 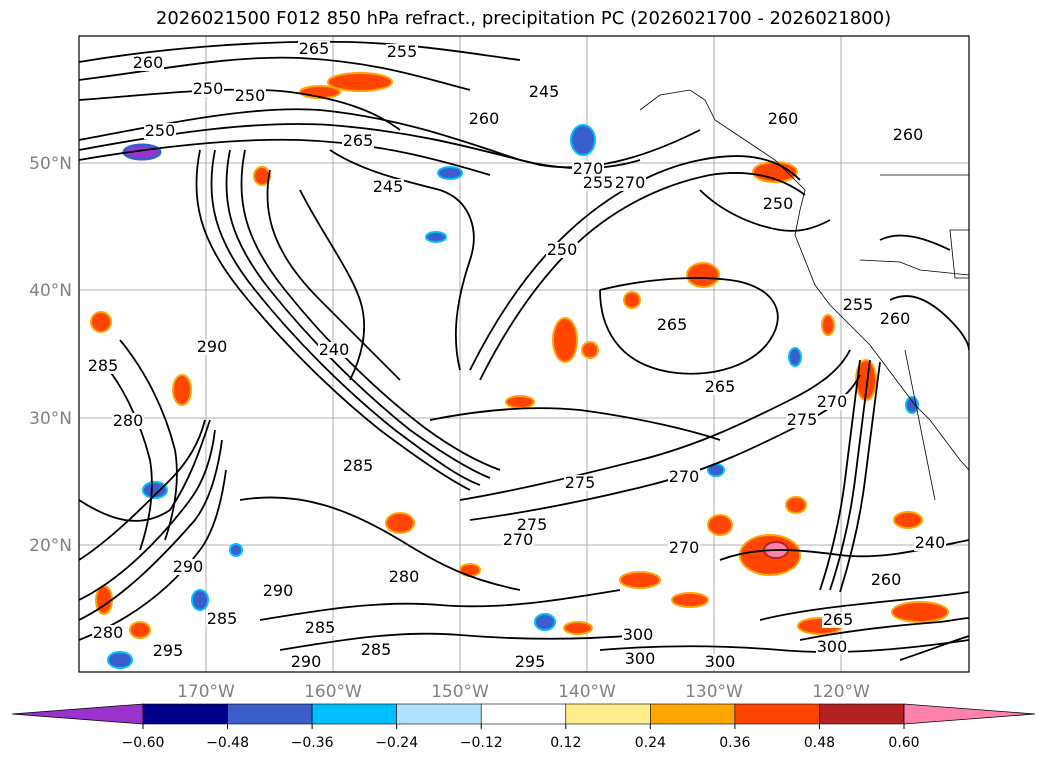 What do you see at coordinates (168, 650) in the screenshot?
I see `contour-label: 295` at bounding box center [168, 650].